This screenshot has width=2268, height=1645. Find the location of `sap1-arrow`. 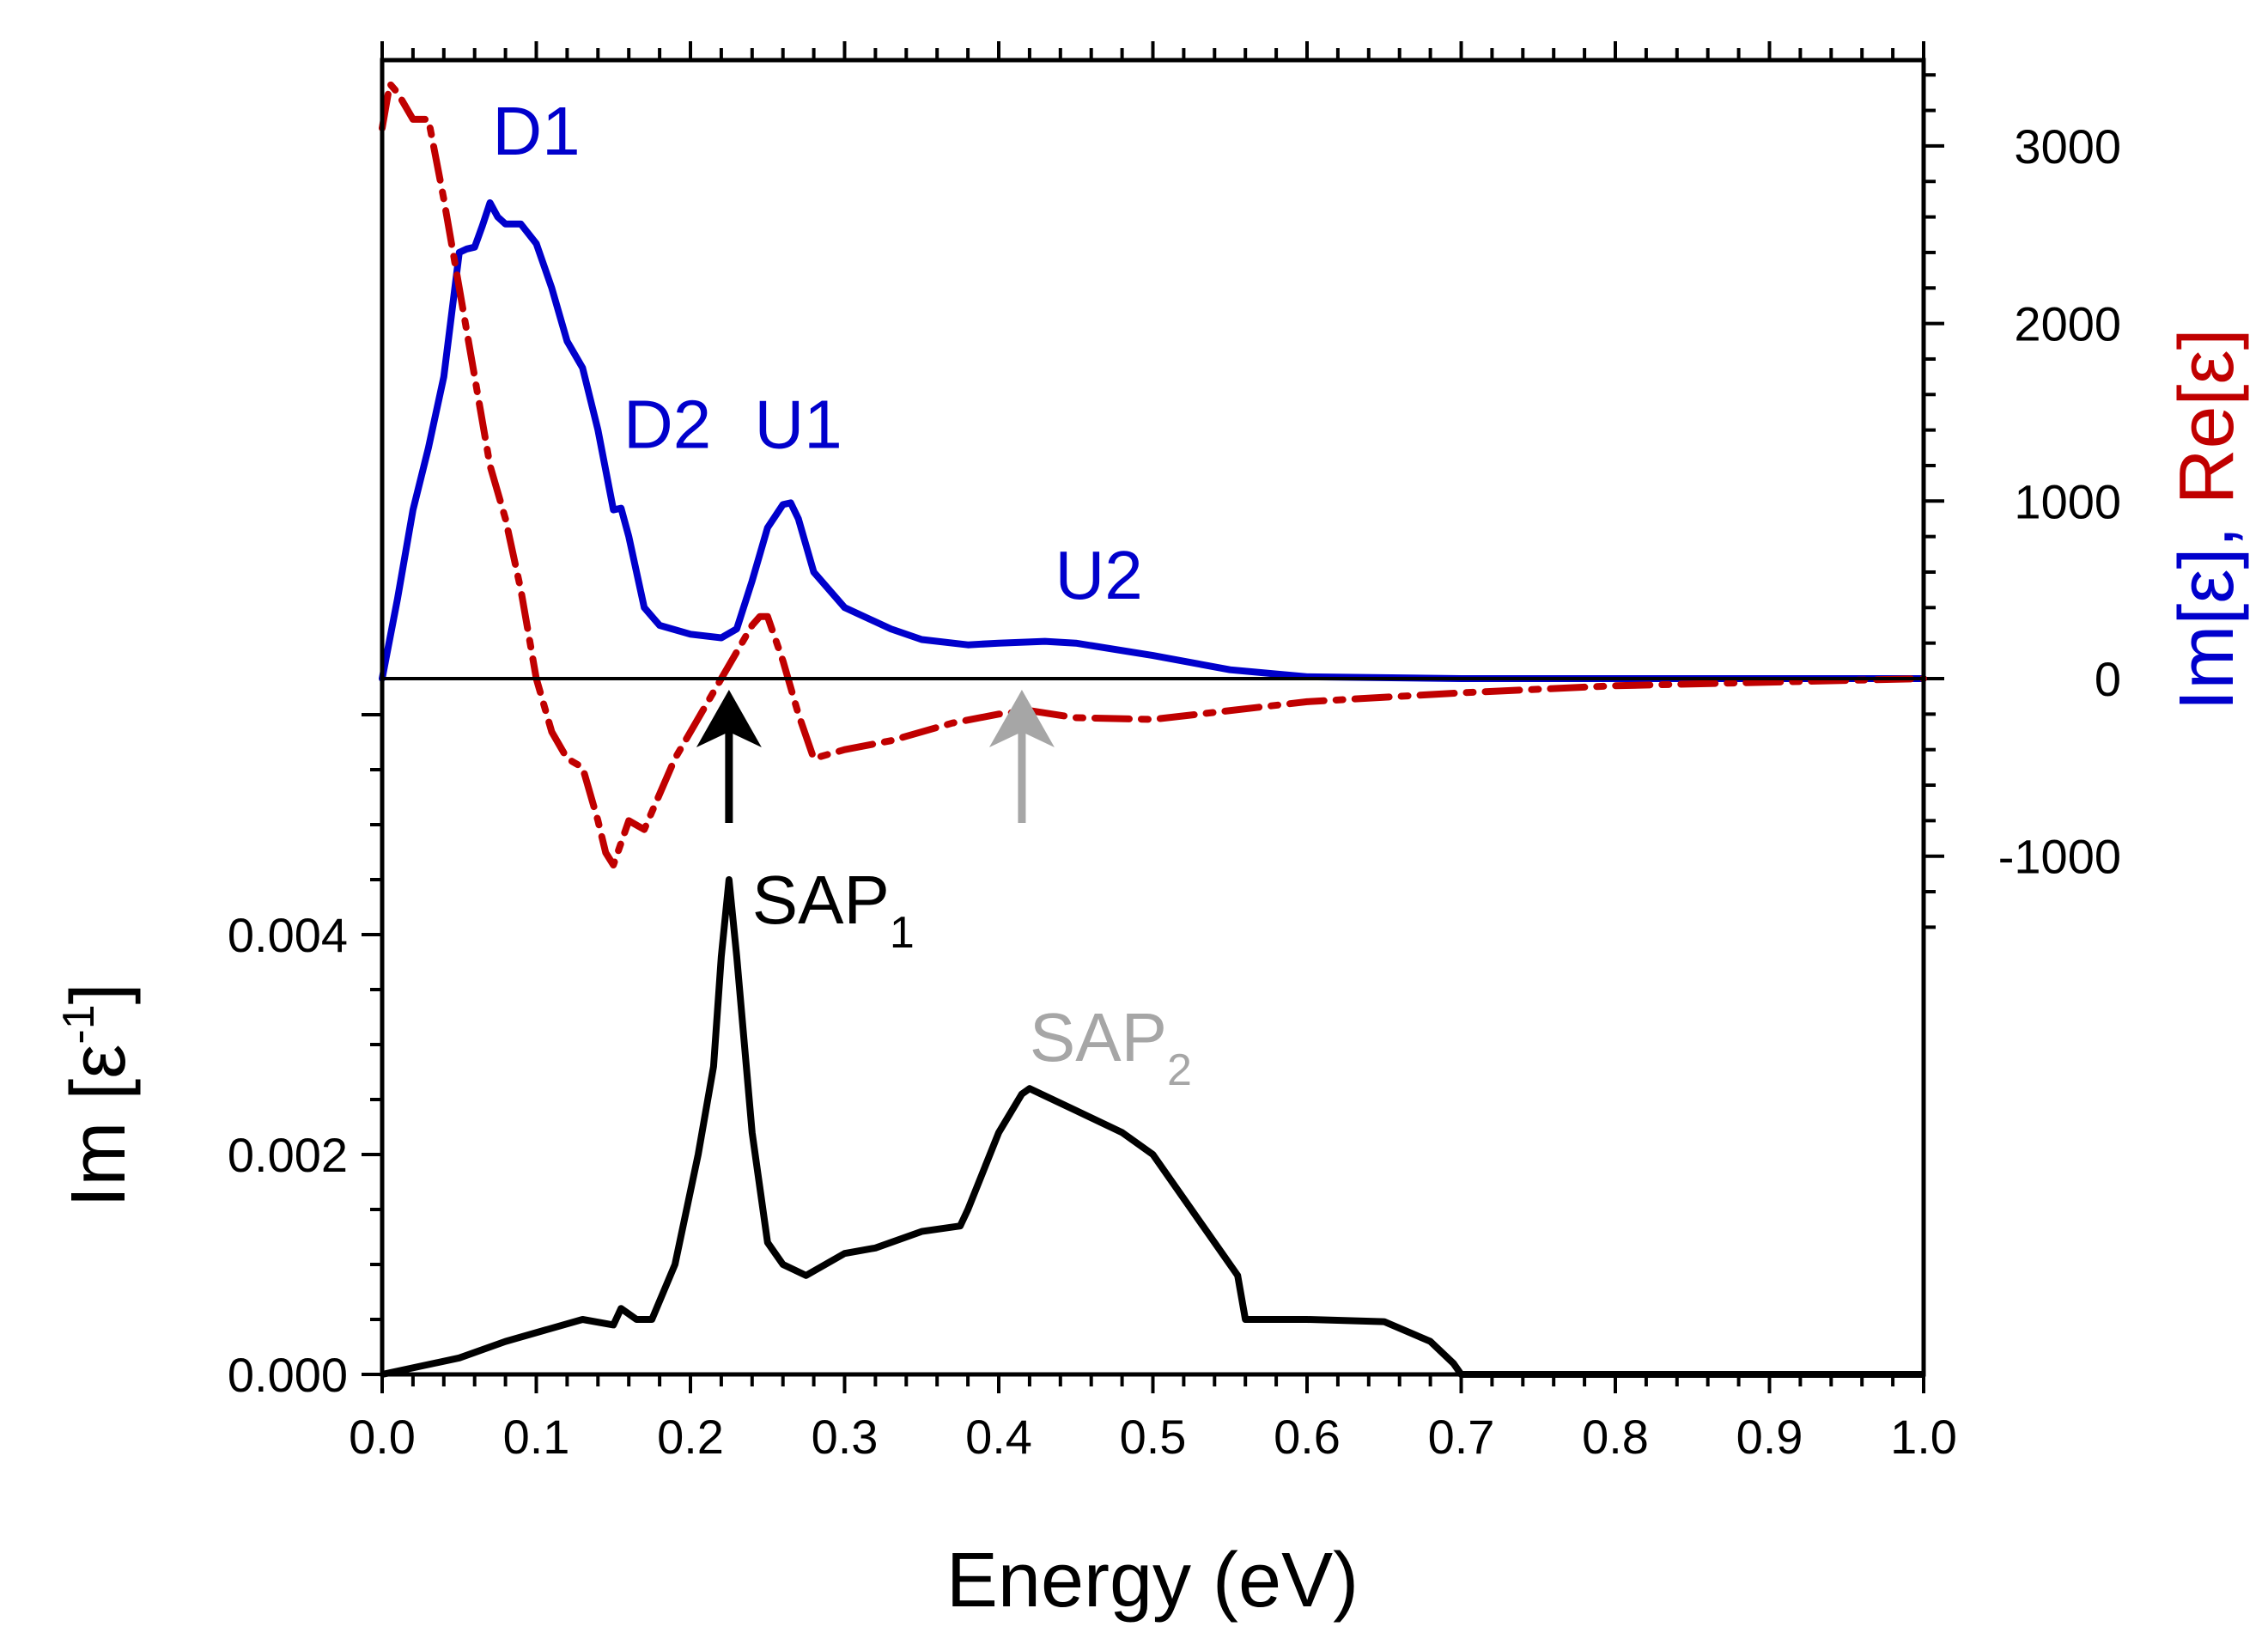

sap1-arrow is located at coordinates (729, 756).